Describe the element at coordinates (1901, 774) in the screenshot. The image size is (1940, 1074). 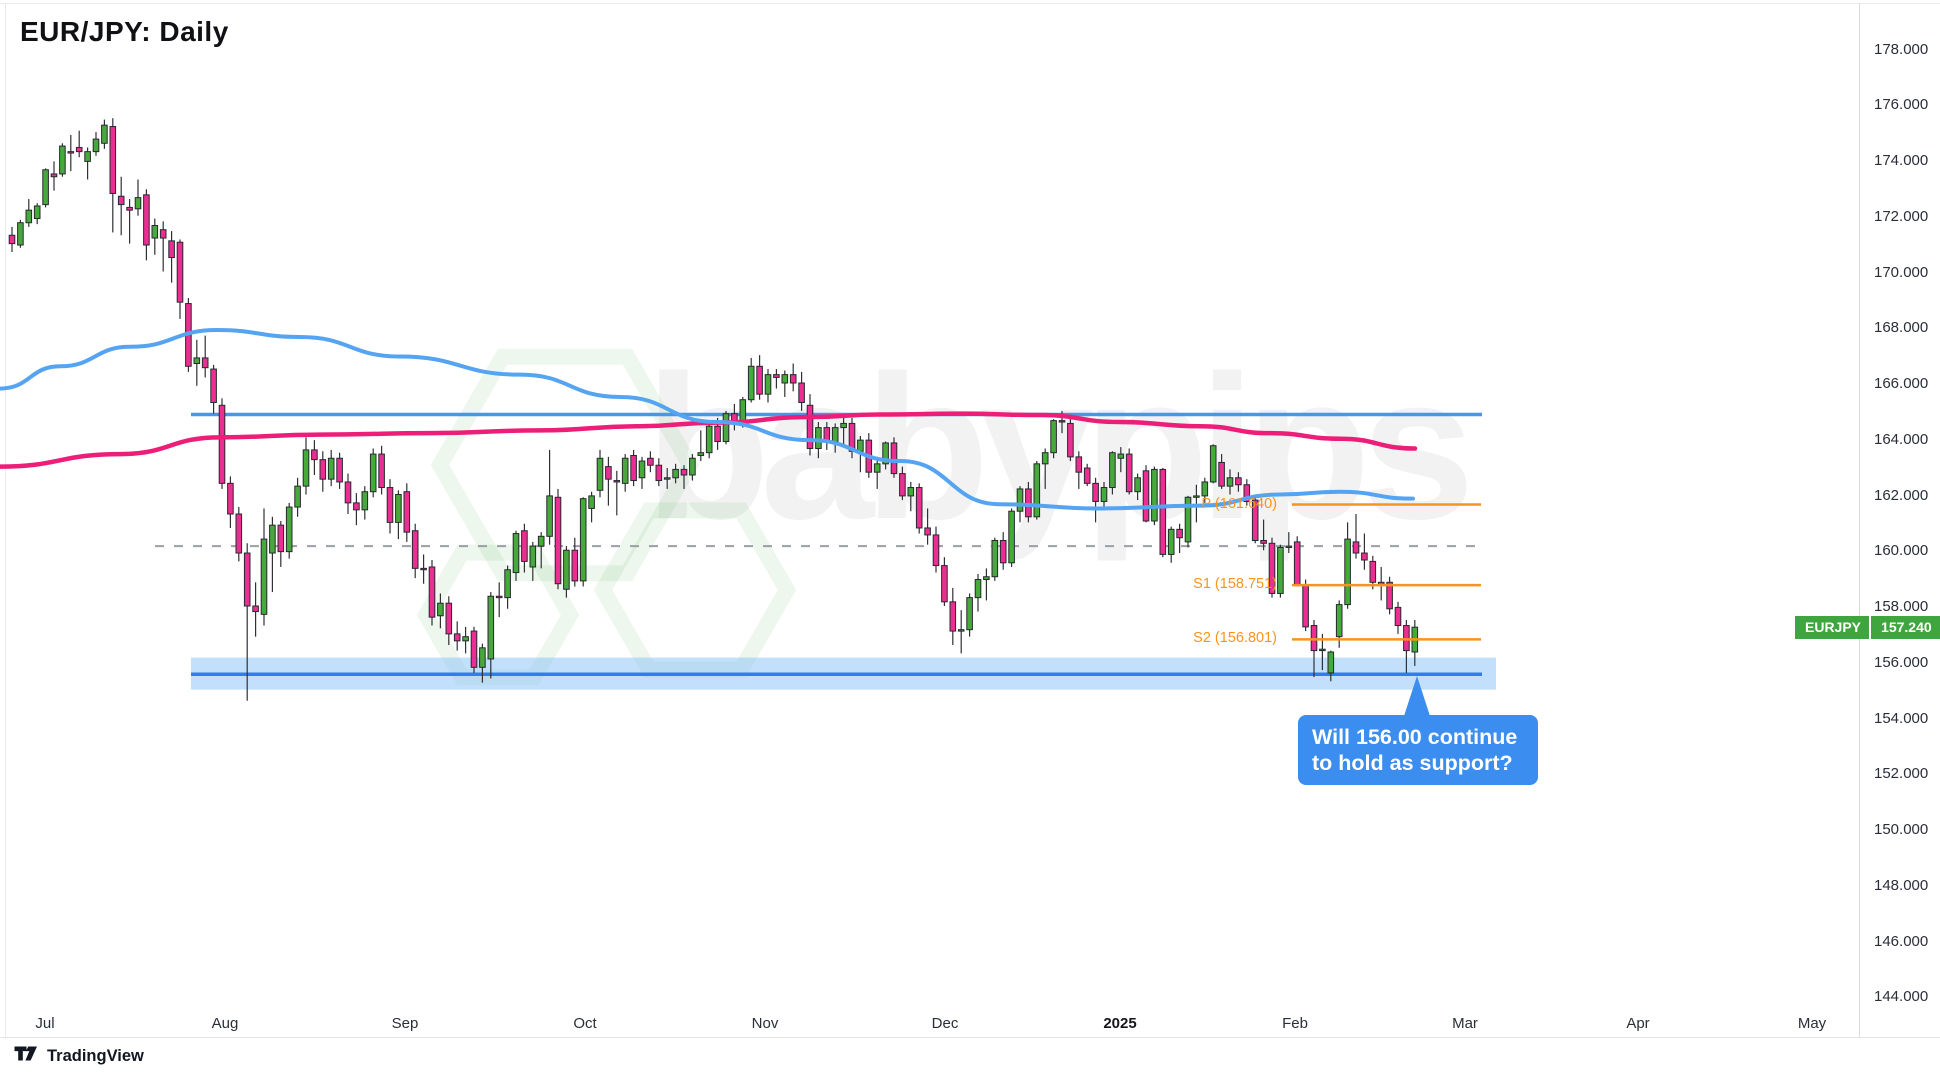
I see `price-tick-label: 152.000` at that location.